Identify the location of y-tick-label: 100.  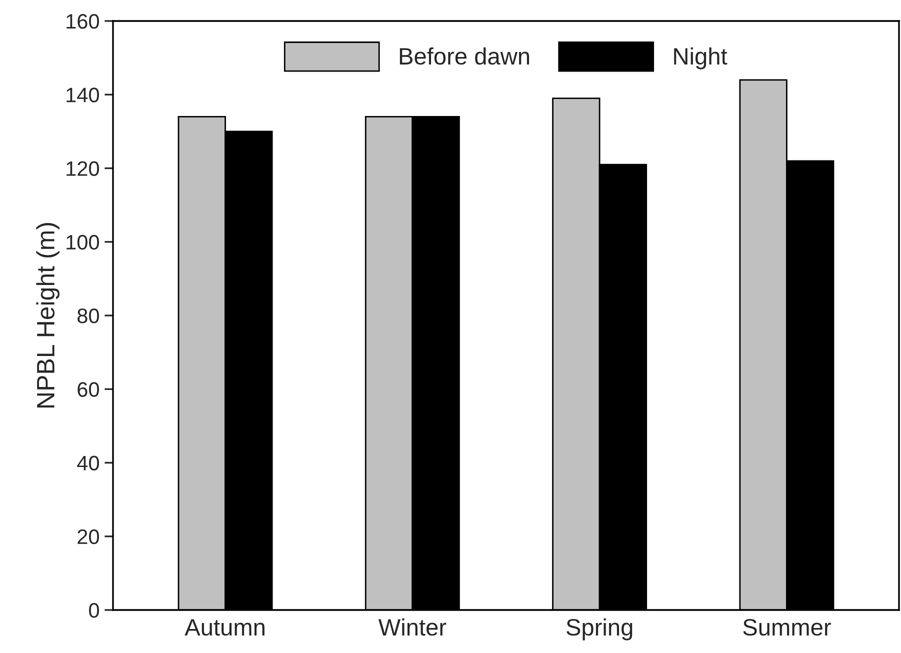
(82, 242).